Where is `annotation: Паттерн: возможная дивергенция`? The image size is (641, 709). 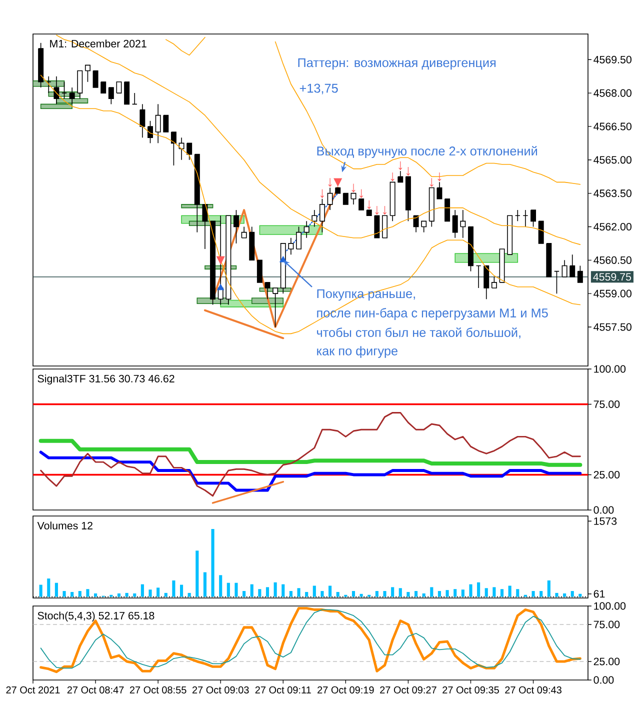 annotation: Паттерн: возможная дивергенция is located at coordinates (397, 64).